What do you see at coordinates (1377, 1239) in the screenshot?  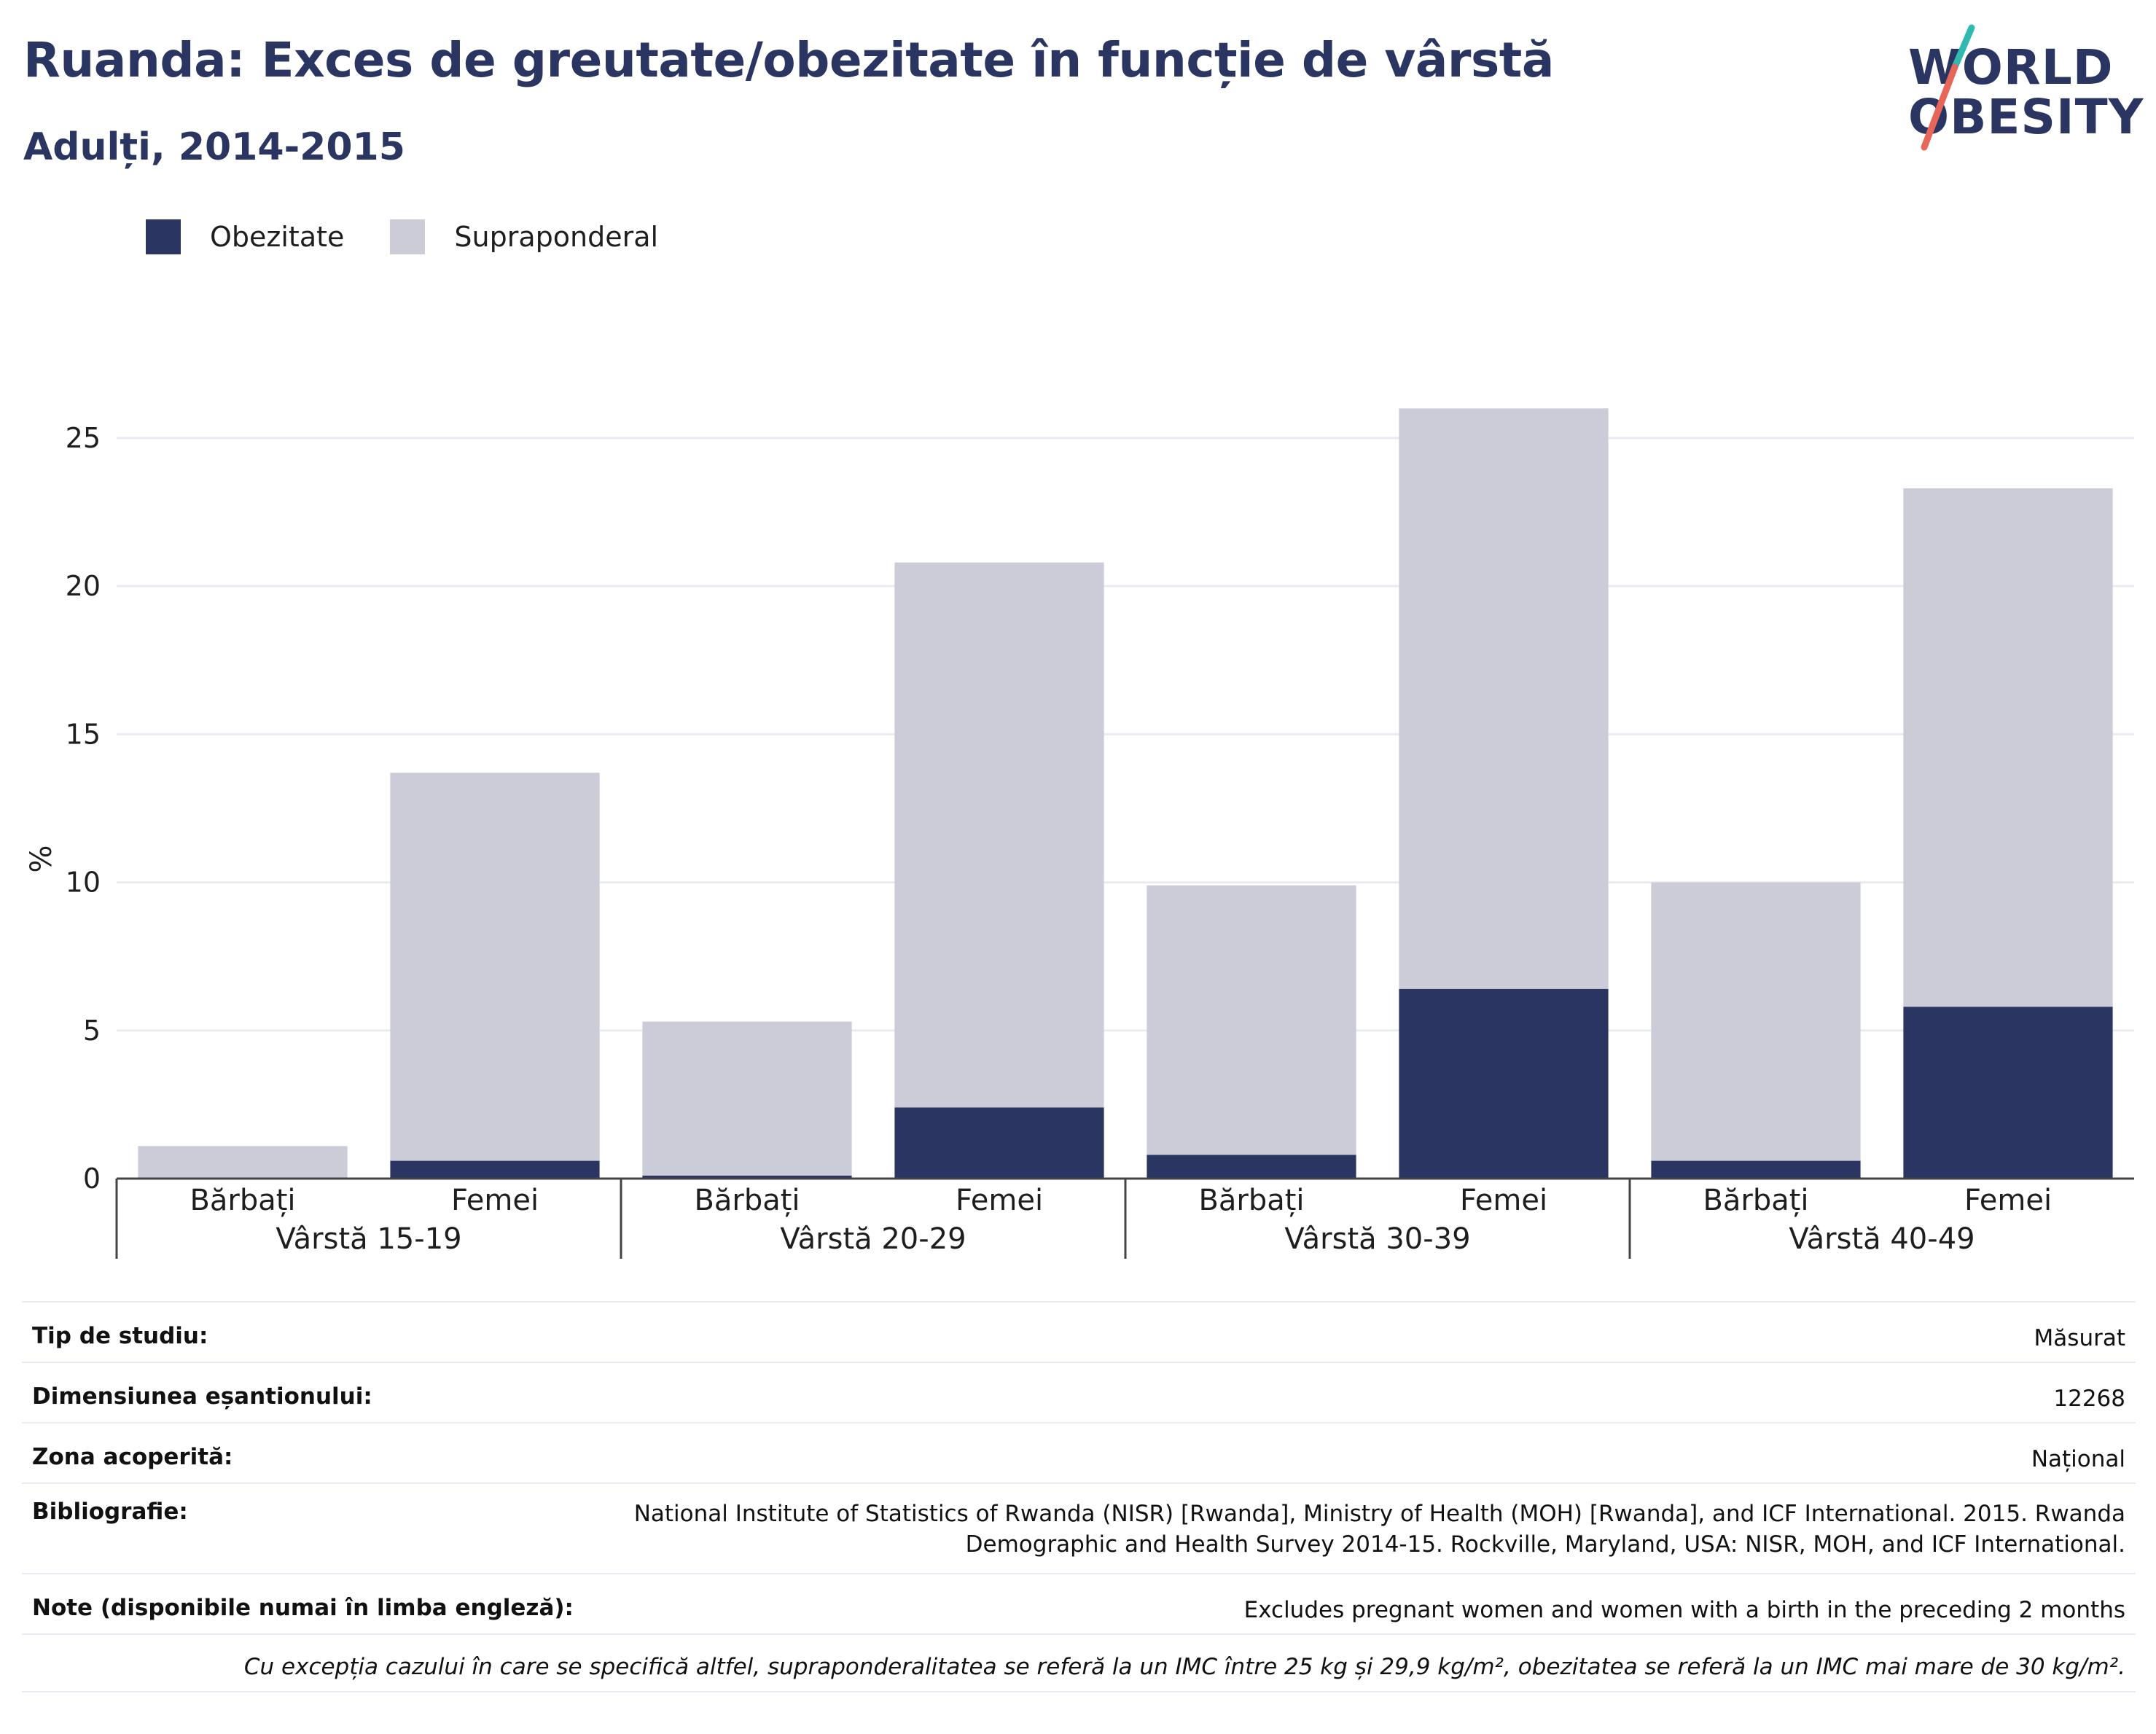 I see `group-label: Vârstă 30-39` at bounding box center [1377, 1239].